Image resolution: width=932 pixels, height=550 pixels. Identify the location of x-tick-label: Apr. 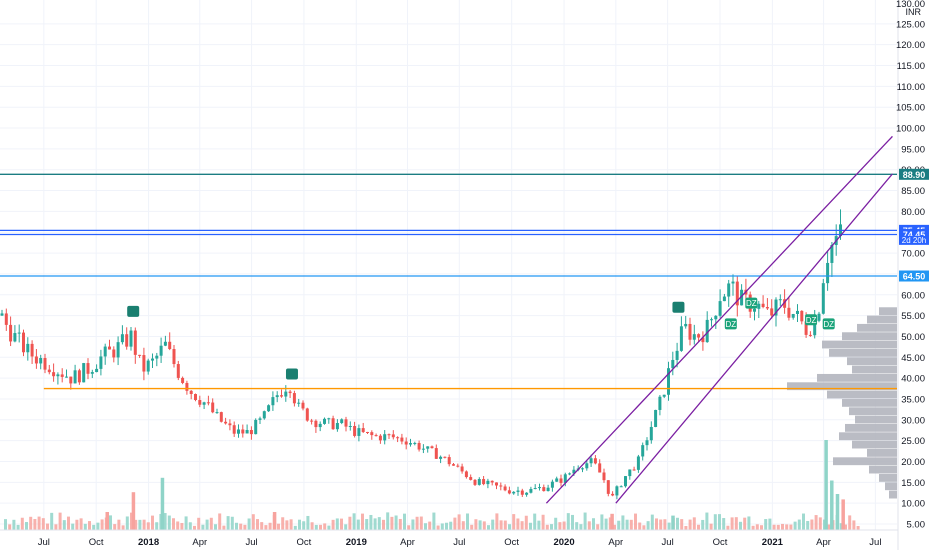
(199, 542).